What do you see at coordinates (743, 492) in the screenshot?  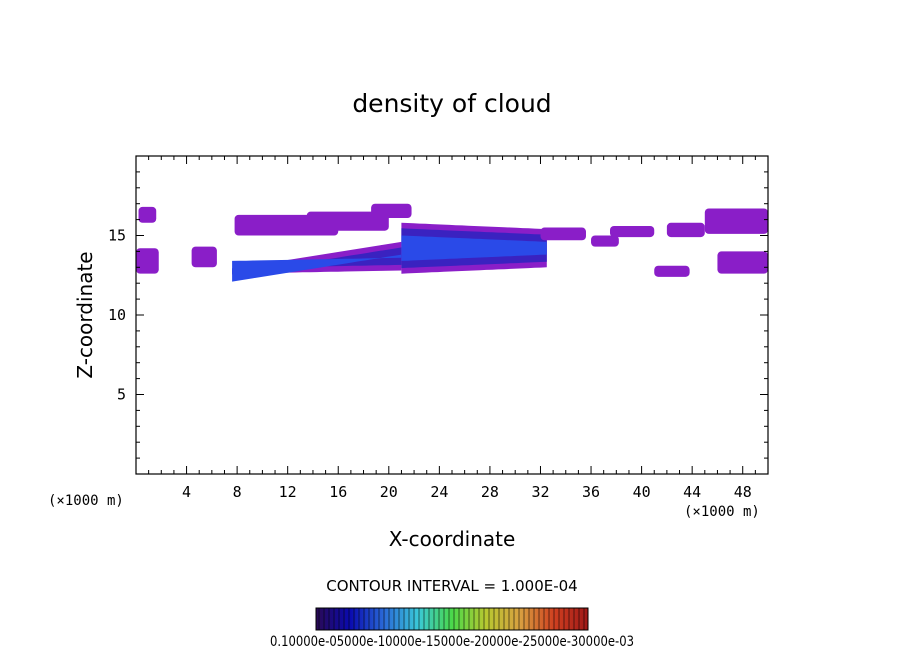 I see `x-tick-label: 48` at bounding box center [743, 492].